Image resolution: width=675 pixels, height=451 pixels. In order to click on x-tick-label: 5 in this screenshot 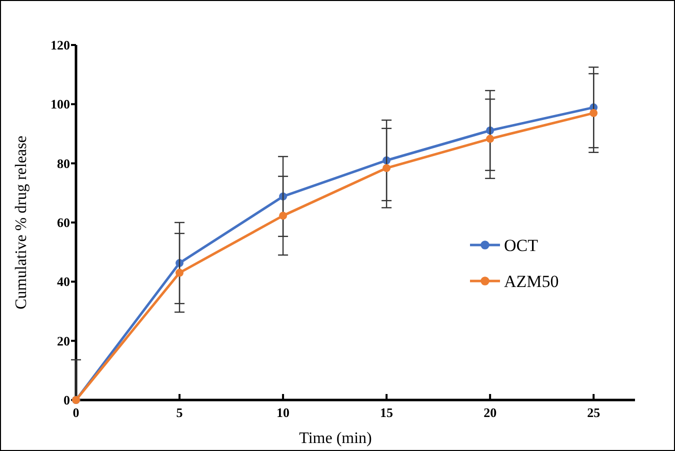, I will do `click(180, 412)`.